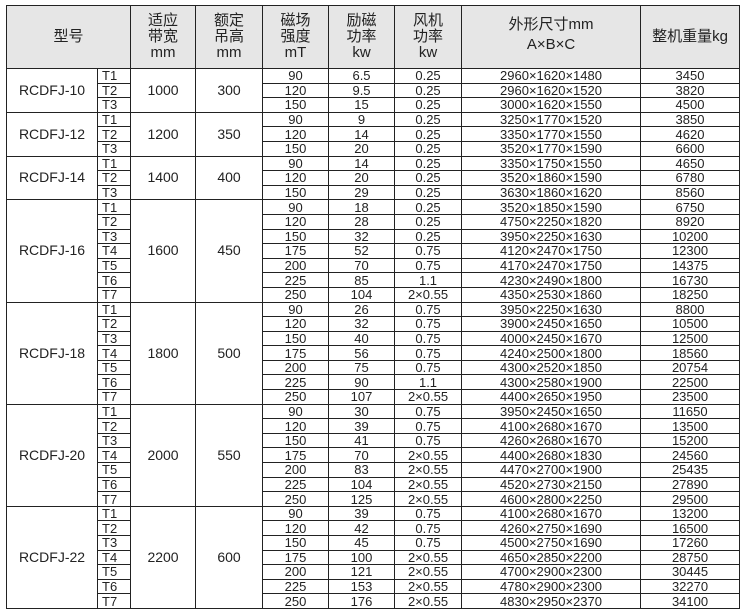 This screenshot has width=743, height=614. Describe the element at coordinates (362, 601) in the screenshot. I see `cell-excitation-power: 176` at that location.